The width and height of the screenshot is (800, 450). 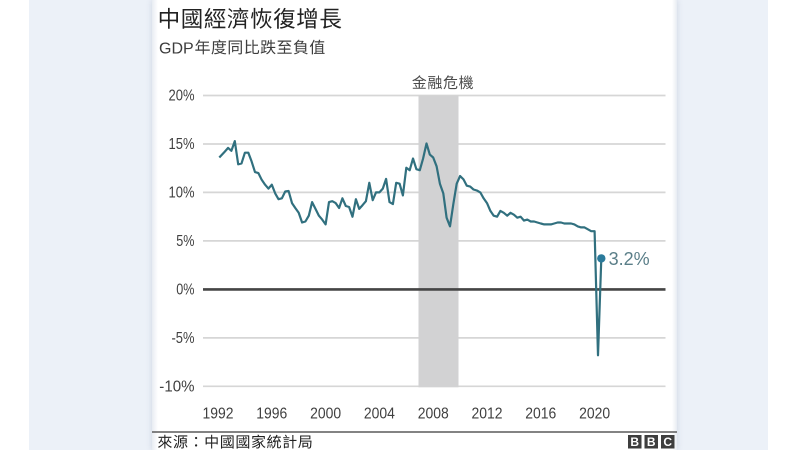 What do you see at coordinates (182, 144) in the screenshot?
I see `svg-text: 15%` at bounding box center [182, 144].